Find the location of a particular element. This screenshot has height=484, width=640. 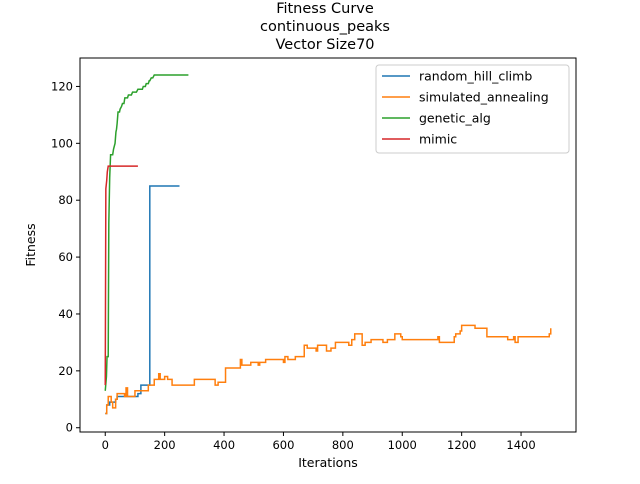

x-tick-label: 800 is located at coordinates (343, 445).